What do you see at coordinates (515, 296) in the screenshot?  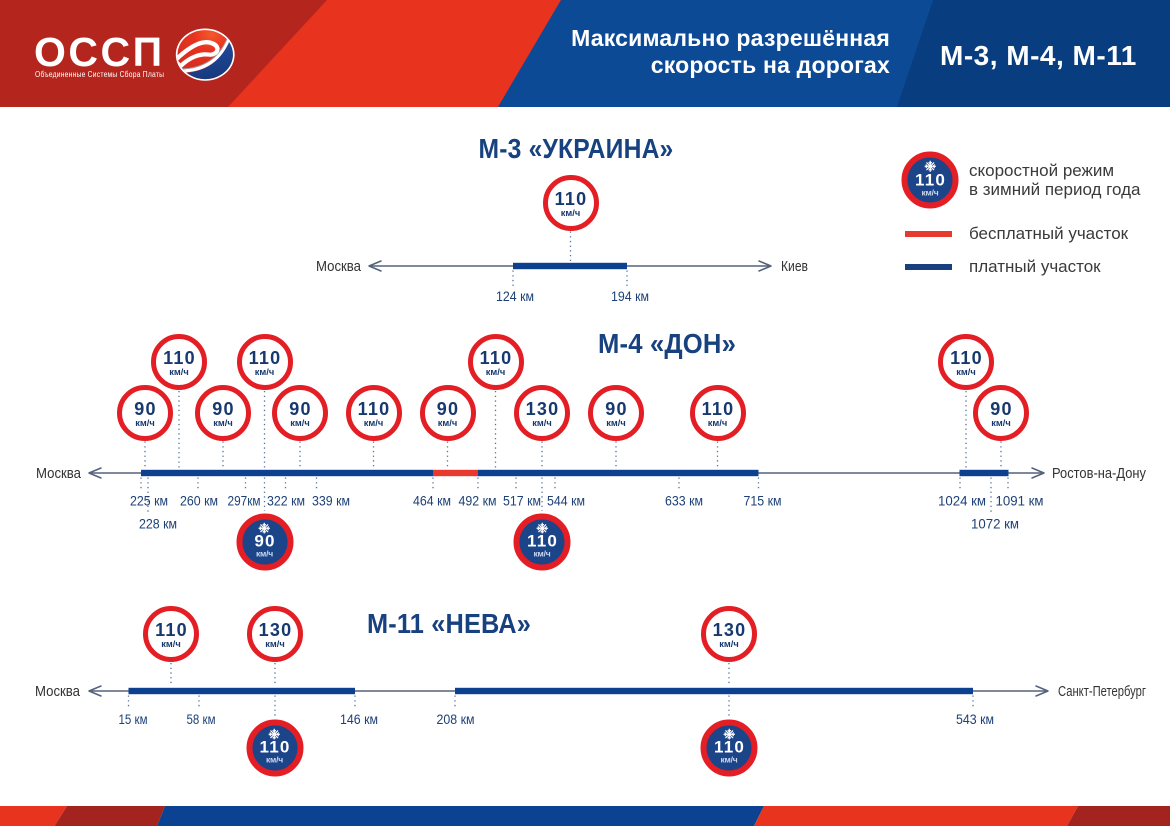 I see `svg-text: 124 км` at bounding box center [515, 296].